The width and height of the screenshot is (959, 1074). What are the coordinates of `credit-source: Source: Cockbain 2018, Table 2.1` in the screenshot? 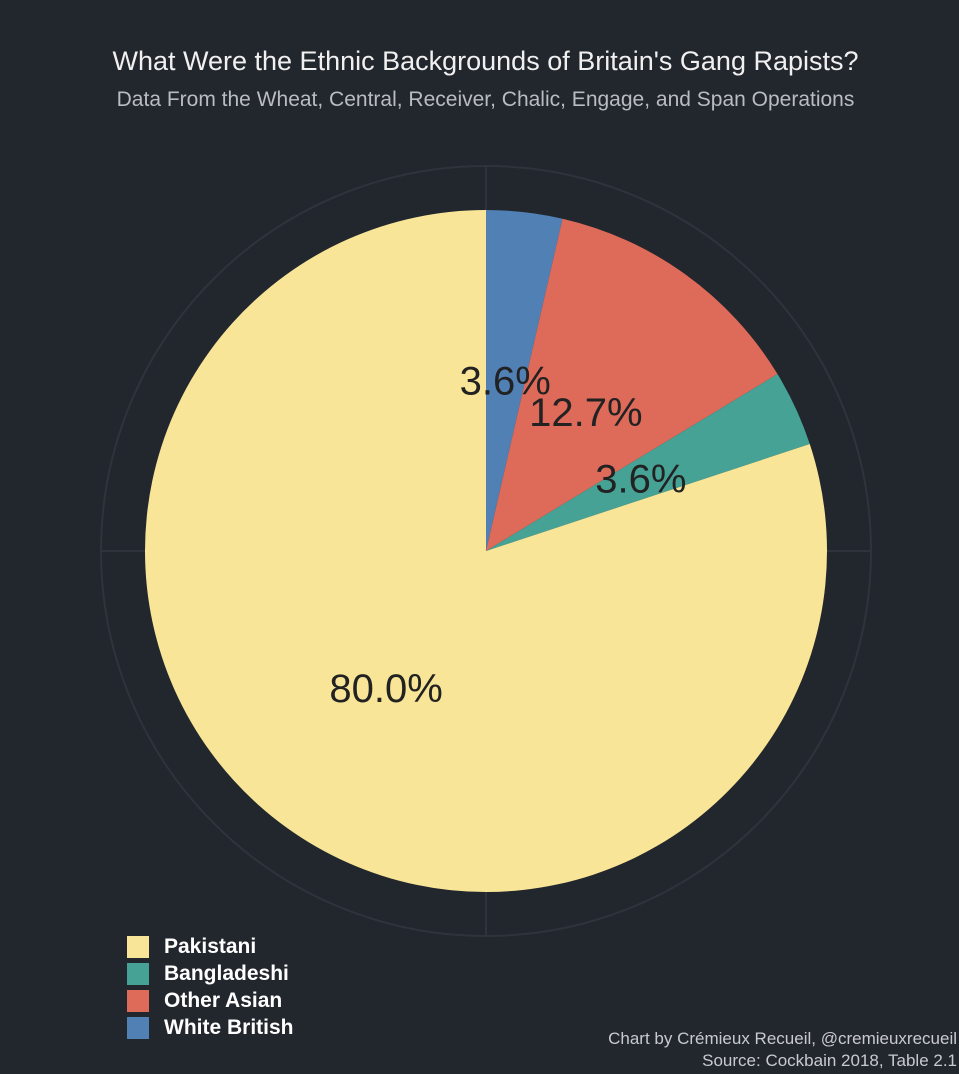 It's located at (829, 1060).